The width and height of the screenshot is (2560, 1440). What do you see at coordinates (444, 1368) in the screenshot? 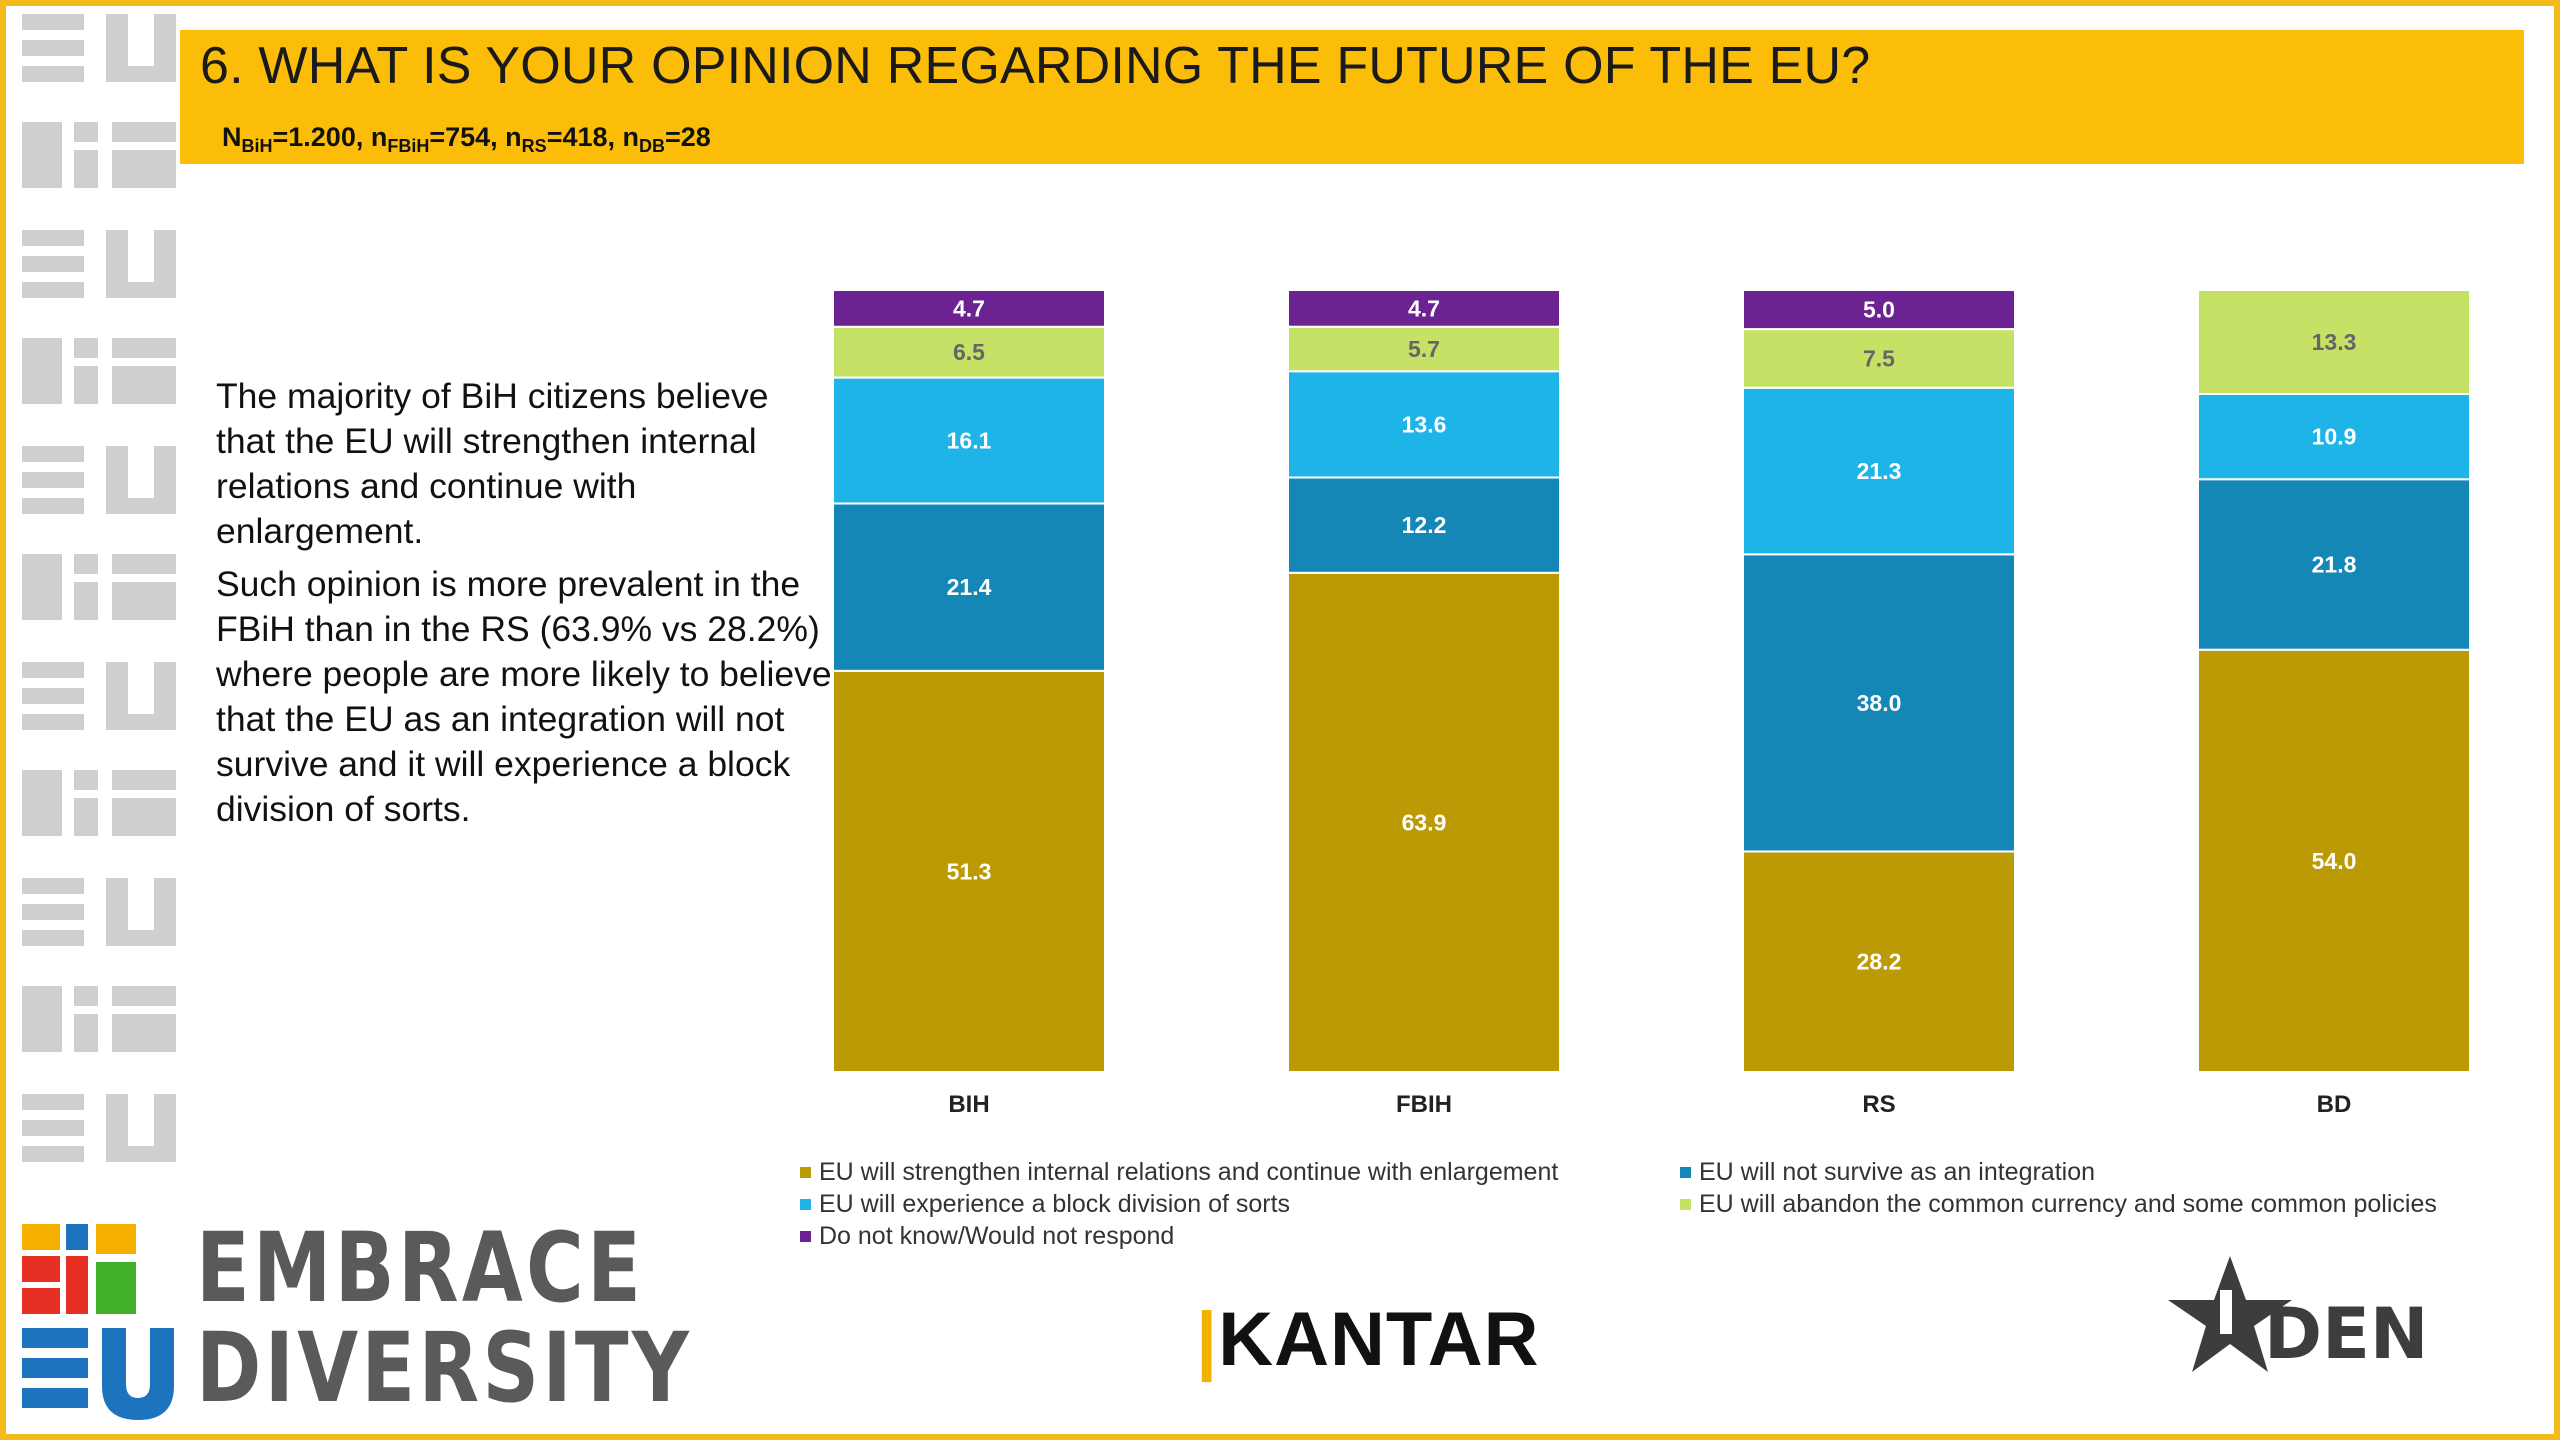
I see `embrace-line-2: DIVERSITY` at bounding box center [444, 1368].